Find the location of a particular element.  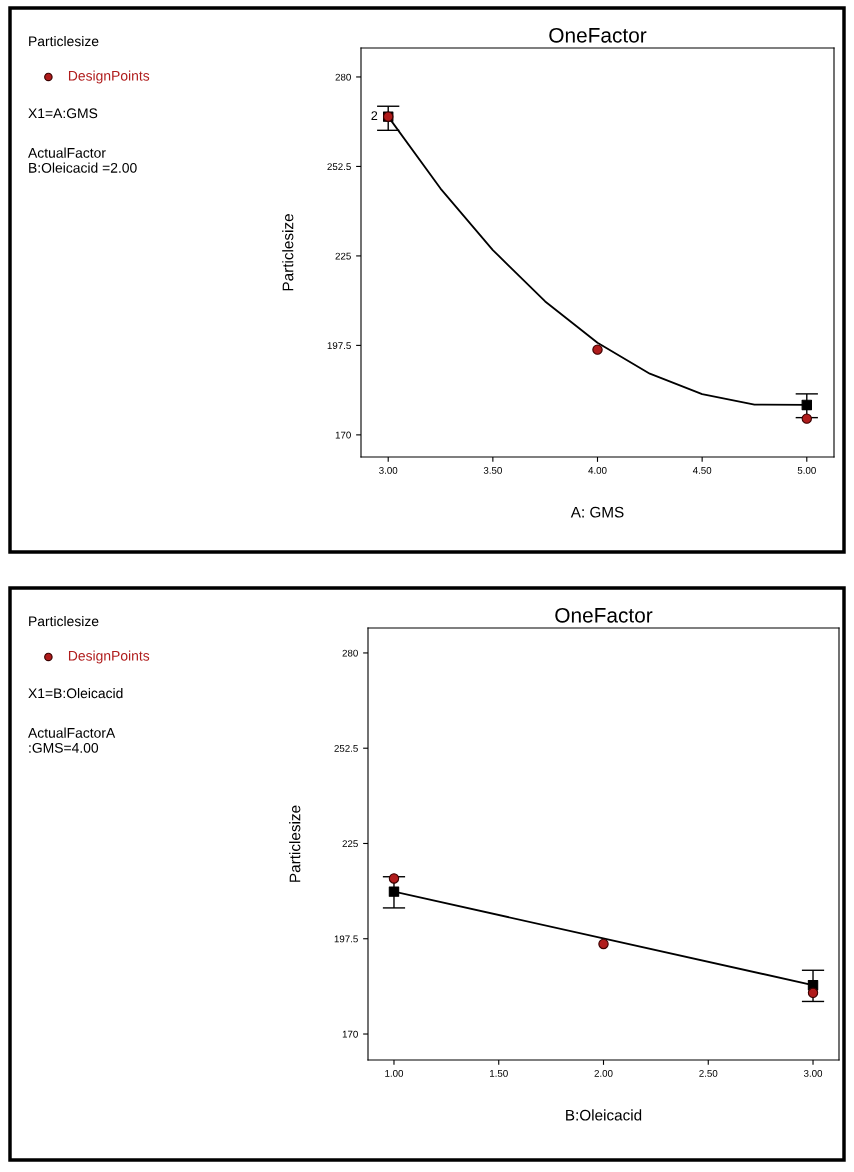

text: ActualFactorA :GMS=4.00 is located at coordinates (72, 740).